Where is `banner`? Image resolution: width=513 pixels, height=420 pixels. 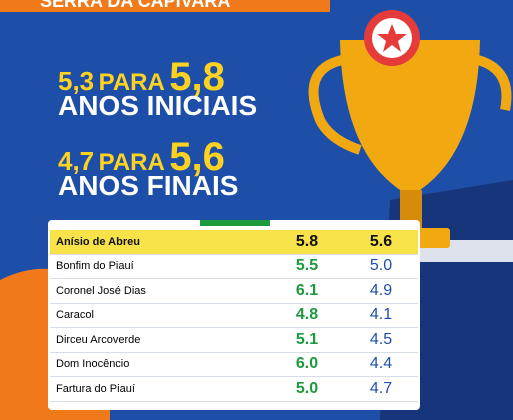 banner is located at coordinates (165, 6).